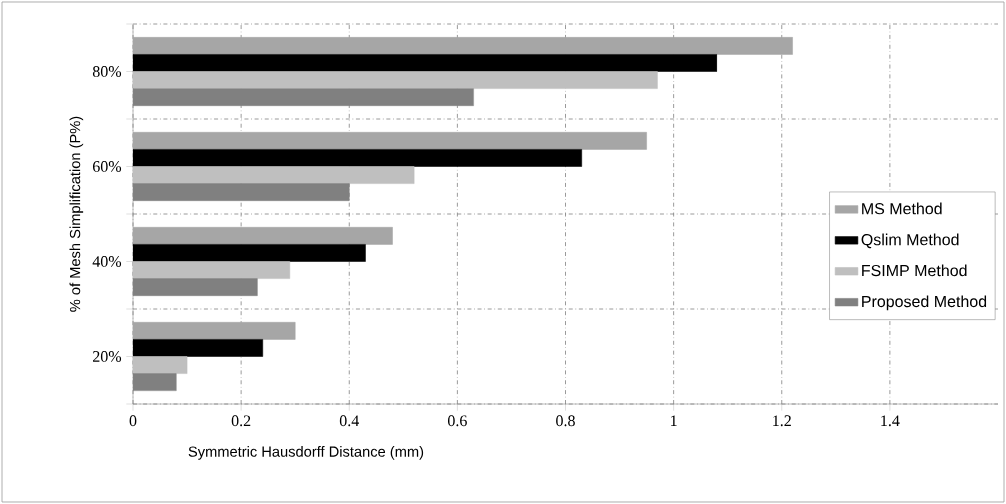 This screenshot has width=1006, height=504. What do you see at coordinates (924, 303) in the screenshot?
I see `legend-label: Proposed Method` at bounding box center [924, 303].